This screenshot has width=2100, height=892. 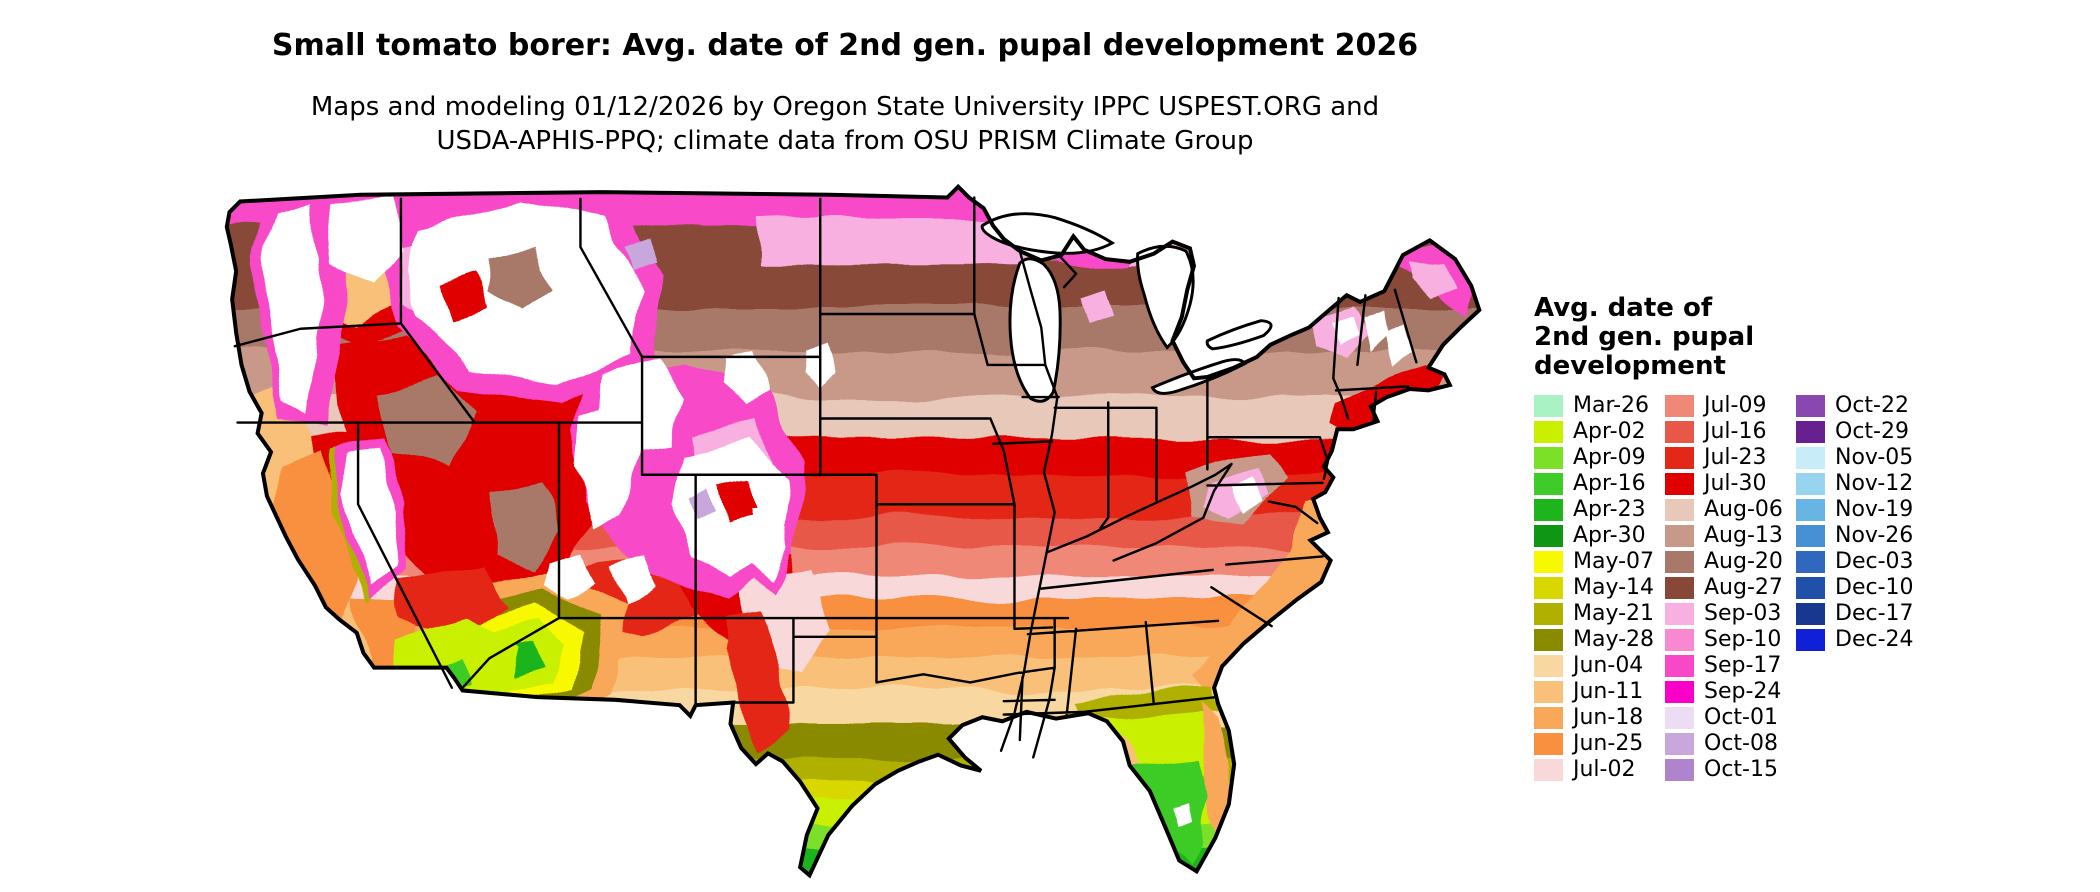 I want to click on legend-entry-label: May-21, so click(x=1614, y=613).